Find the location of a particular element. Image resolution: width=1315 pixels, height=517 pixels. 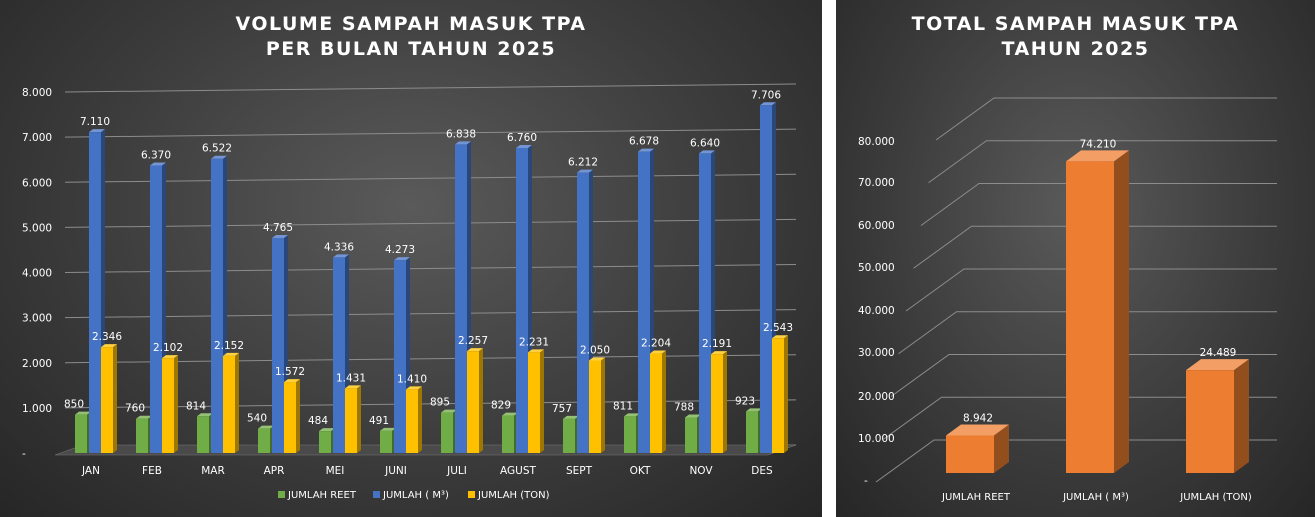

data-label: 8.942 is located at coordinates (978, 418).